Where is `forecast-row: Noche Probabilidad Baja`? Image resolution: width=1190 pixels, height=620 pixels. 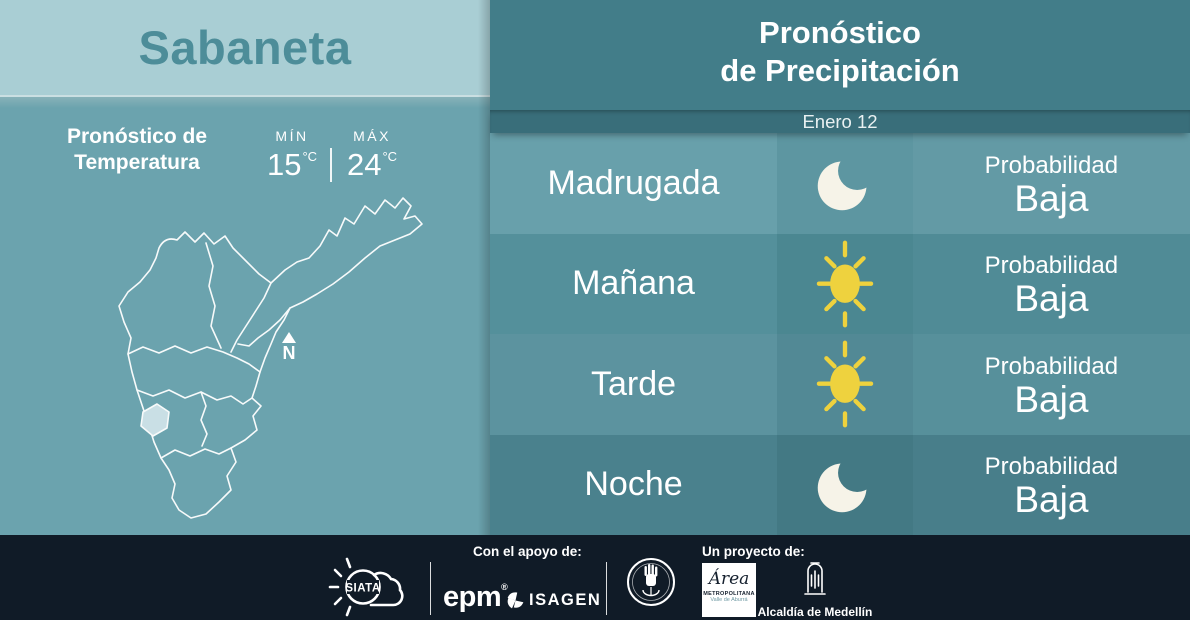
forecast-row: Noche Probabilidad Baja is located at coordinates (840, 484).